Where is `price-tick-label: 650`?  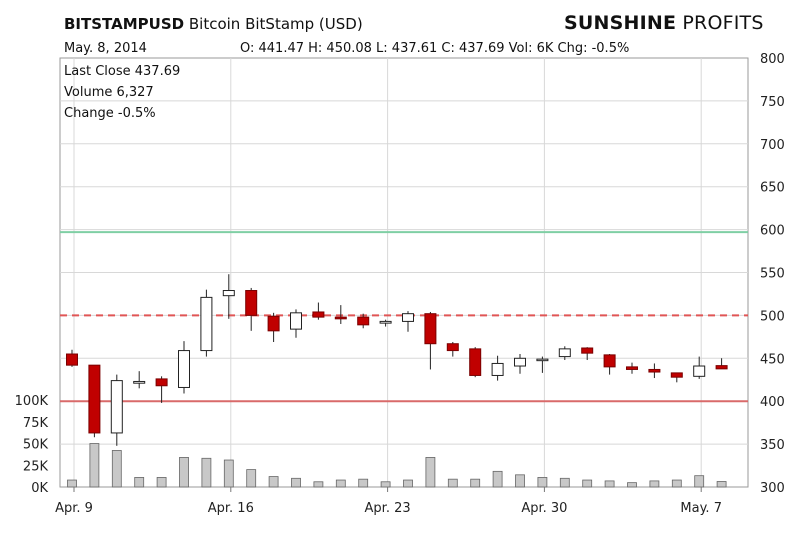 price-tick-label: 650 is located at coordinates (772, 188).